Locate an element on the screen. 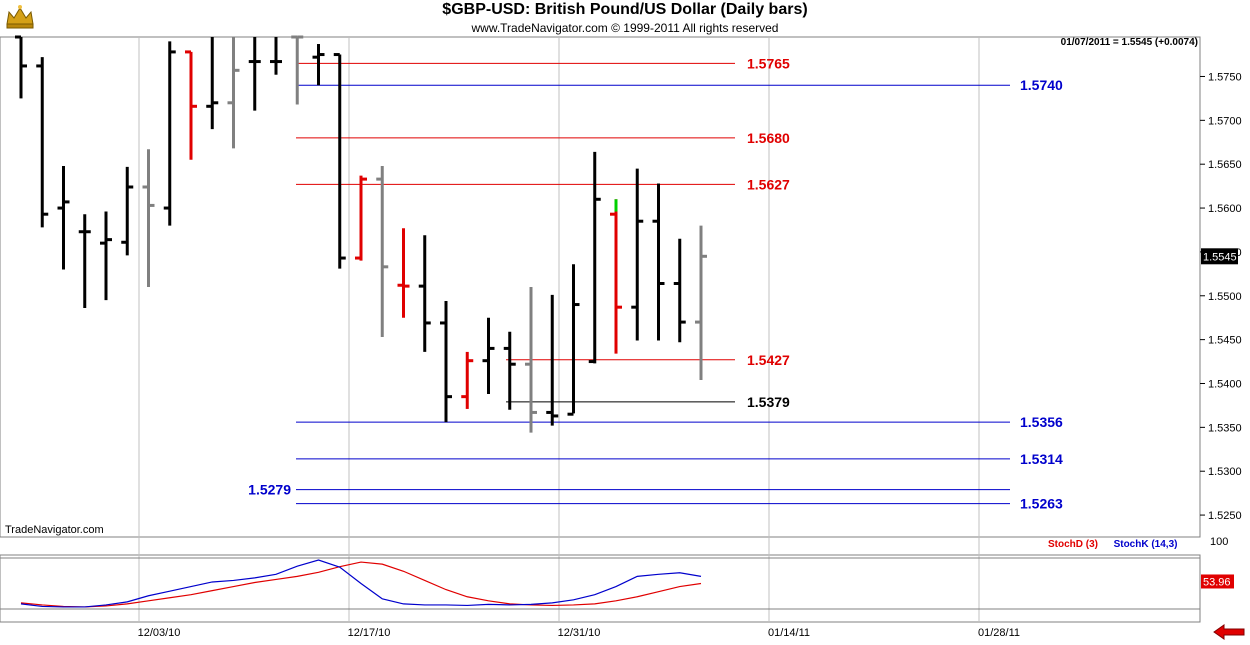  y-tick-label: 1.5250 is located at coordinates (1225, 516).